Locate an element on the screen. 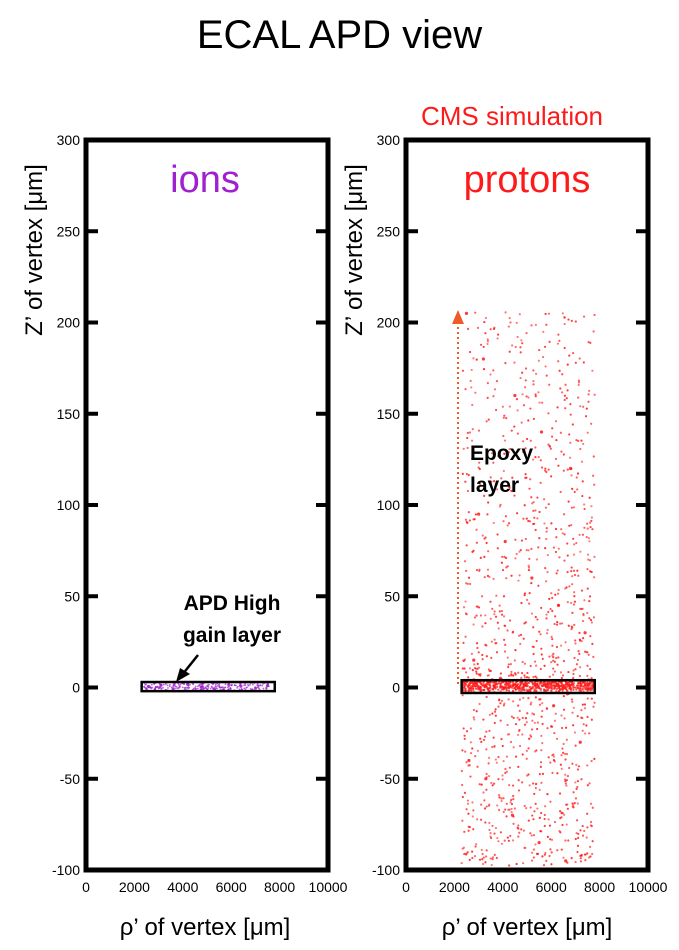 The image size is (679, 950). cms-simulation-label: CMS simulation is located at coordinates (512, 116).